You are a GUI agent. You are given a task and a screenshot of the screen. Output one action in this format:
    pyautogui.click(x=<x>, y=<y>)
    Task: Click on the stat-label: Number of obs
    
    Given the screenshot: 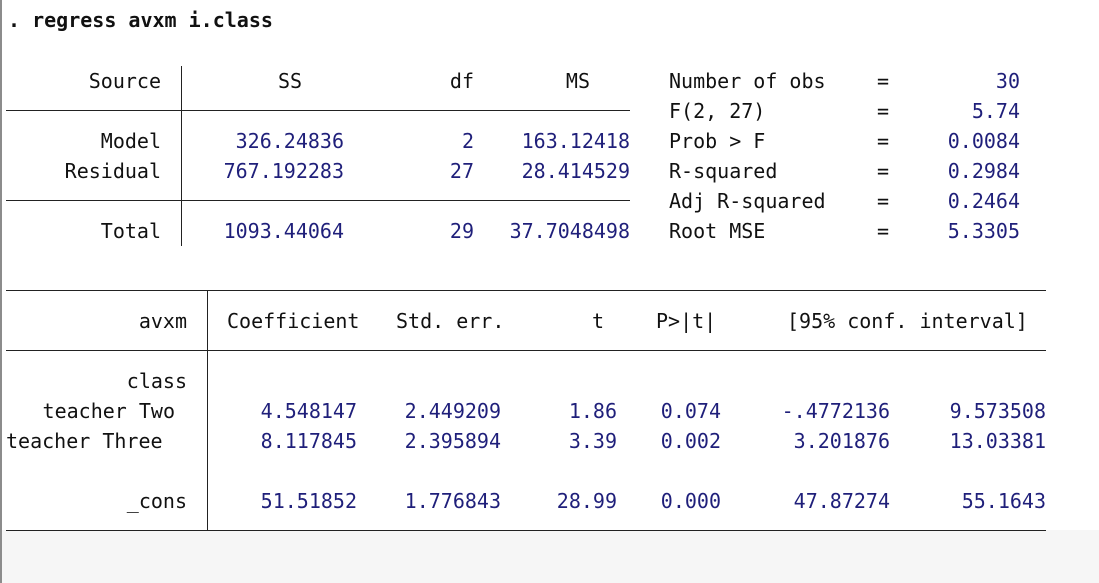 What is the action you would take?
    pyautogui.click(x=747, y=81)
    